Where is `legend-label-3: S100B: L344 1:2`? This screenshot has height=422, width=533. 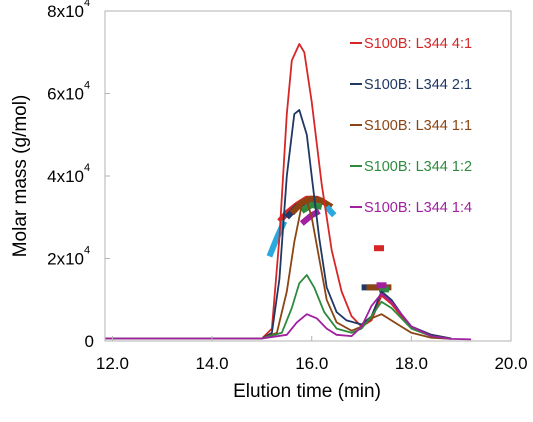
legend-label-3: S100B: L344 1:2 is located at coordinates (418, 167).